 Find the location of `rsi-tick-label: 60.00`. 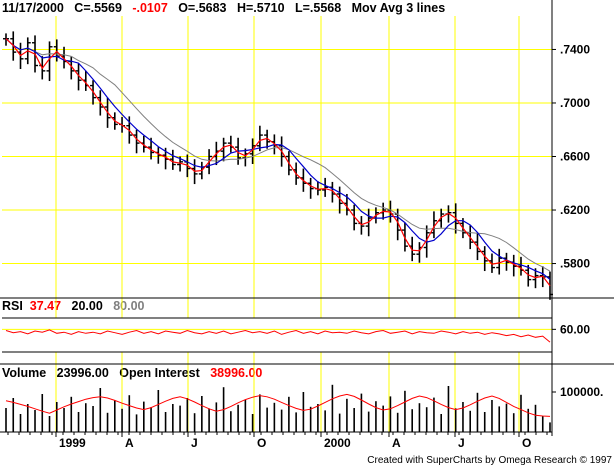

rsi-tick-label: 60.00 is located at coordinates (575, 329).